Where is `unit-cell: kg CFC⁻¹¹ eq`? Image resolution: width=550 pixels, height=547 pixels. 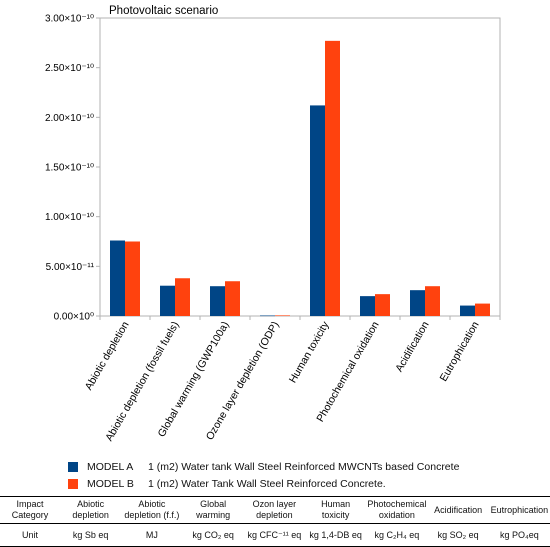
unit-cell: kg CFC⁻¹¹ eq is located at coordinates (274, 535).